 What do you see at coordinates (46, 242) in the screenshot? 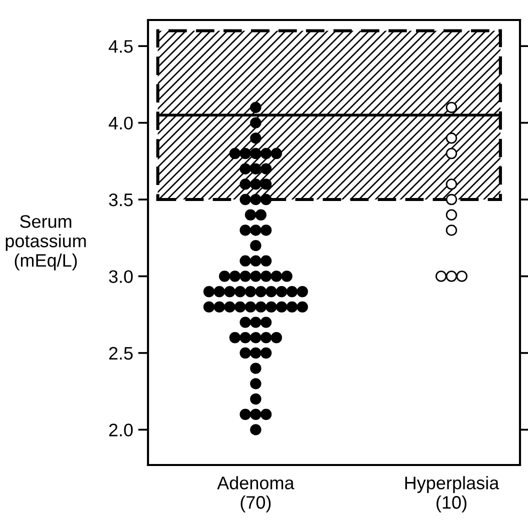
I see `y-axis-title: Serum potassium (mEq/L)` at bounding box center [46, 242].